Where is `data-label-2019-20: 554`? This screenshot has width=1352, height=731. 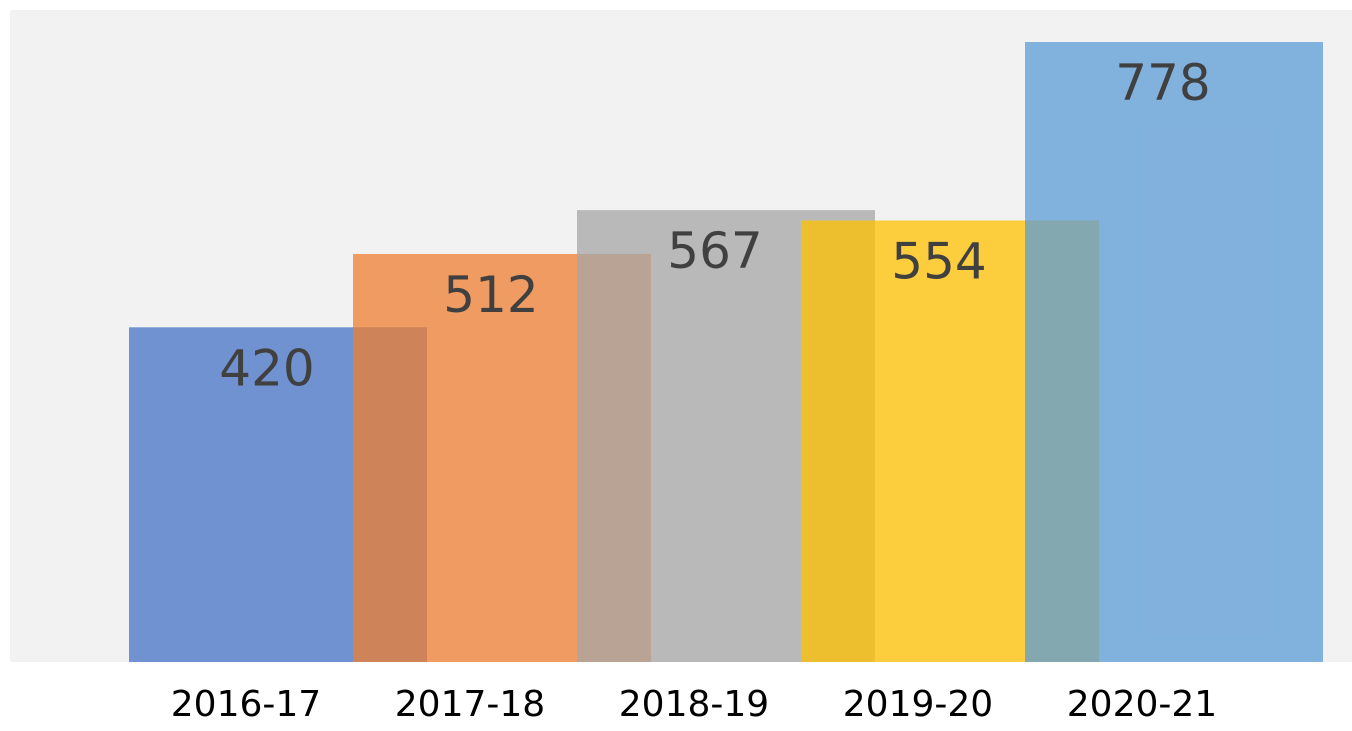
data-label-2019-20: 554 is located at coordinates (938, 262).